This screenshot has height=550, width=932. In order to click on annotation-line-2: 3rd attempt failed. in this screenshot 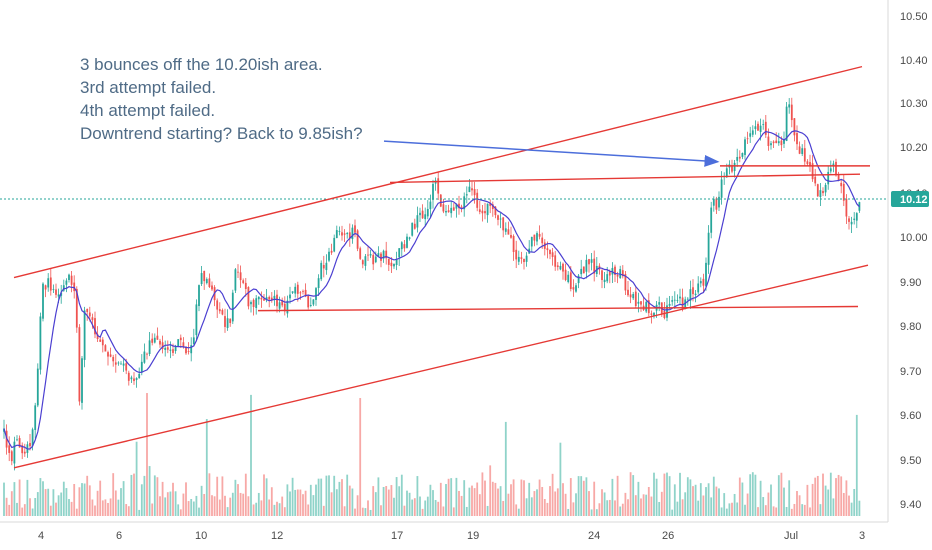, I will do `click(148, 87)`.